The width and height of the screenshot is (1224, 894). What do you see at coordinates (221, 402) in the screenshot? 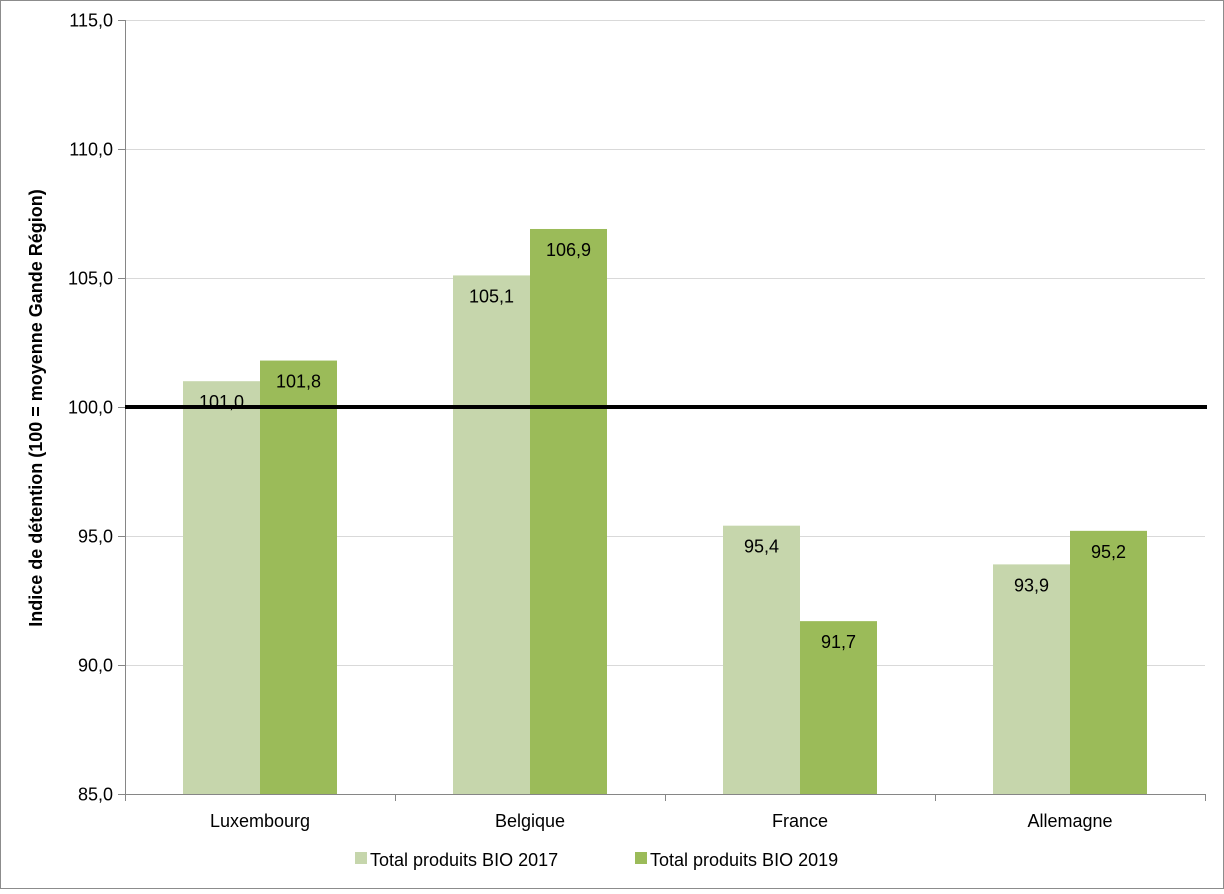
I see `data-label: 101,0` at bounding box center [221, 402].